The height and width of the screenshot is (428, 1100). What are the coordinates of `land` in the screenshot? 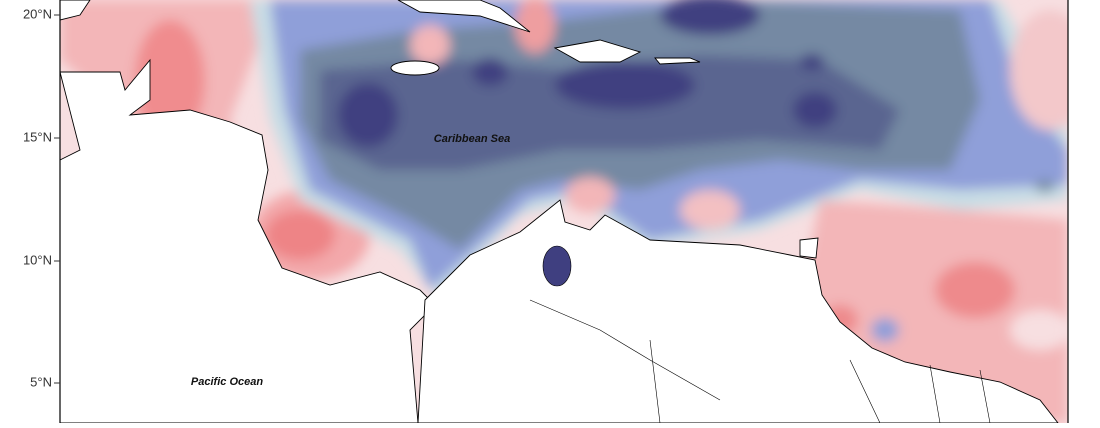 It's located at (75, 10).